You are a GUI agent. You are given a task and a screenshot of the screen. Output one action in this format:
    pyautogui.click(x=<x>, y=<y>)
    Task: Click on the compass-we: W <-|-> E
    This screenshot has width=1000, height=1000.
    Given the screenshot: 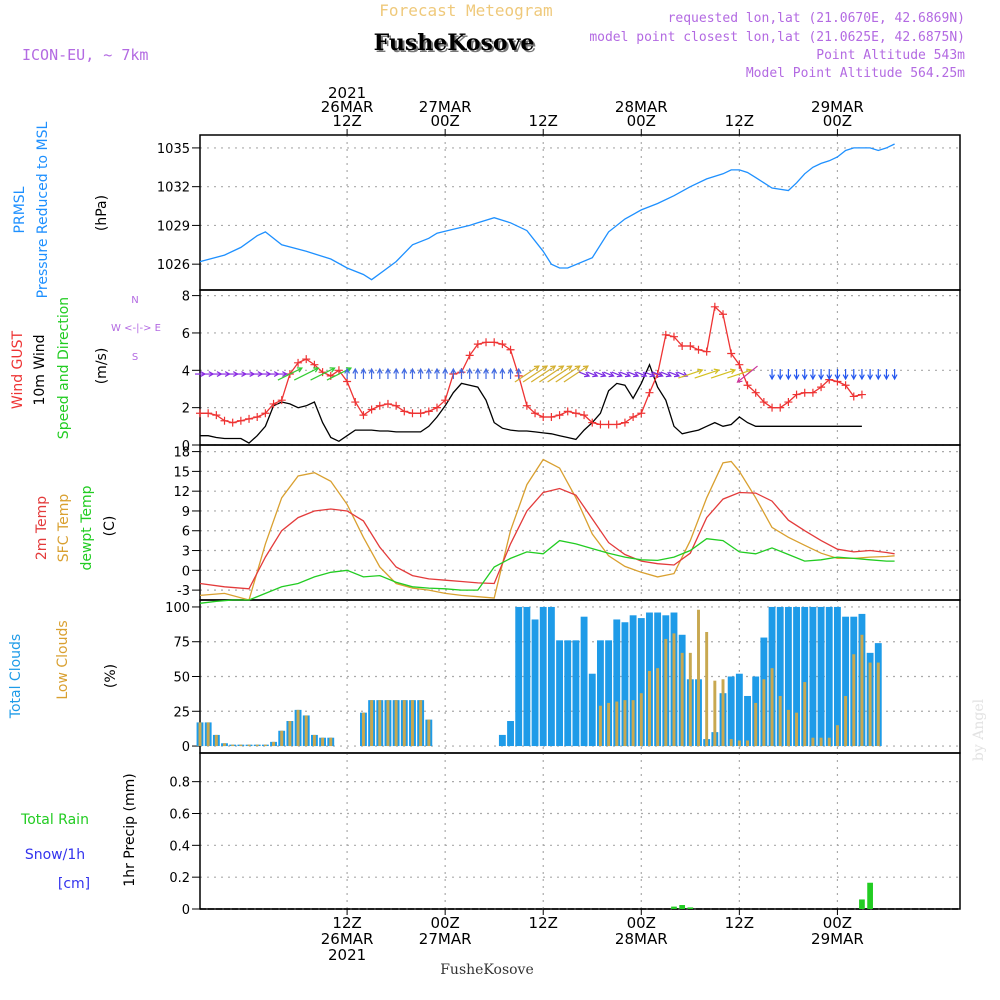 What is the action you would take?
    pyautogui.click(x=136, y=328)
    